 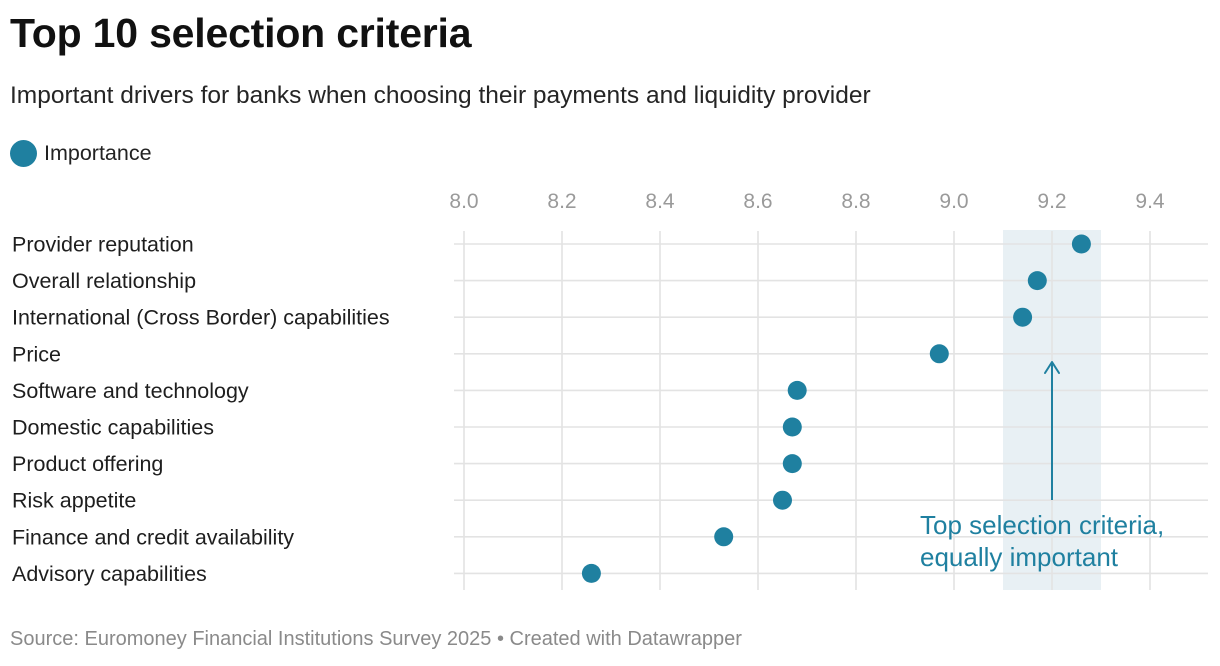 What do you see at coordinates (757, 201) in the screenshot?
I see `x-tick-label-3: 8.6` at bounding box center [757, 201].